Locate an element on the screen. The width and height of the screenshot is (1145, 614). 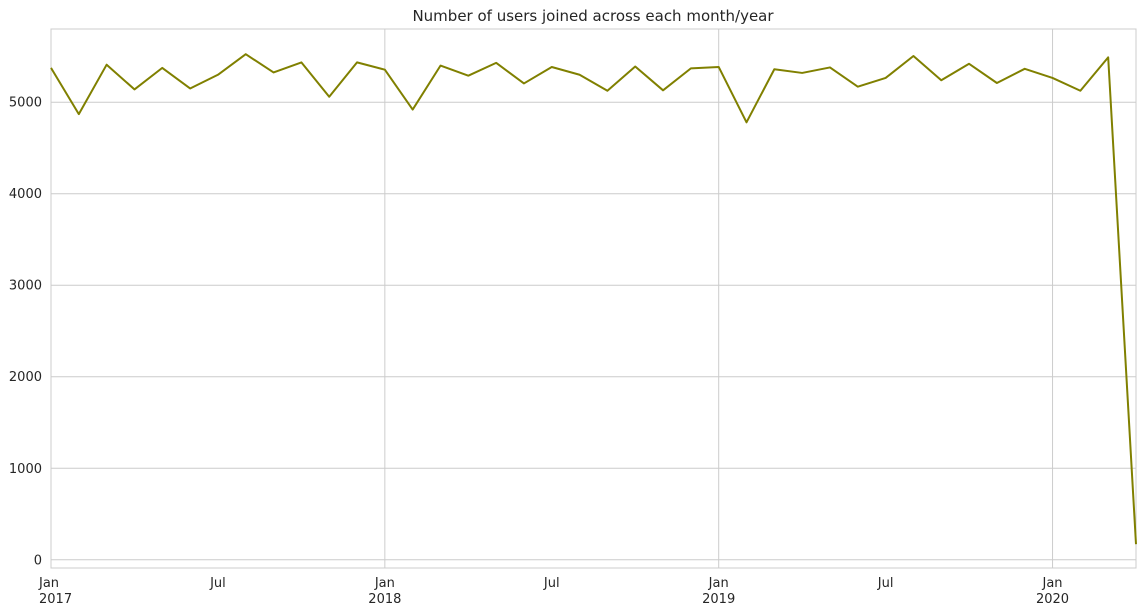
y-tick-label: 1000 is located at coordinates (25, 469).